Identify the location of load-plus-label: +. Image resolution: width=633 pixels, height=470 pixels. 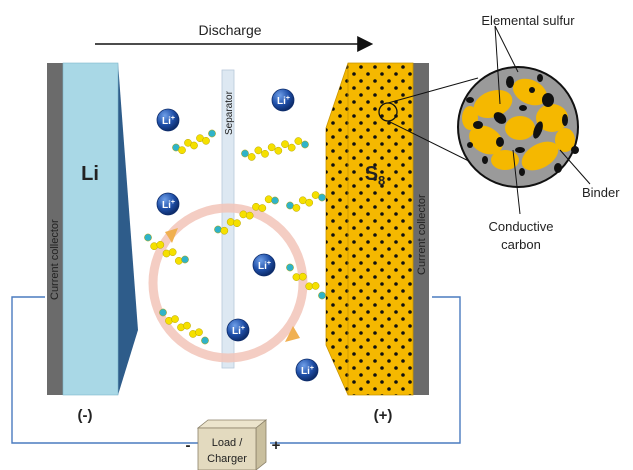
(276, 445).